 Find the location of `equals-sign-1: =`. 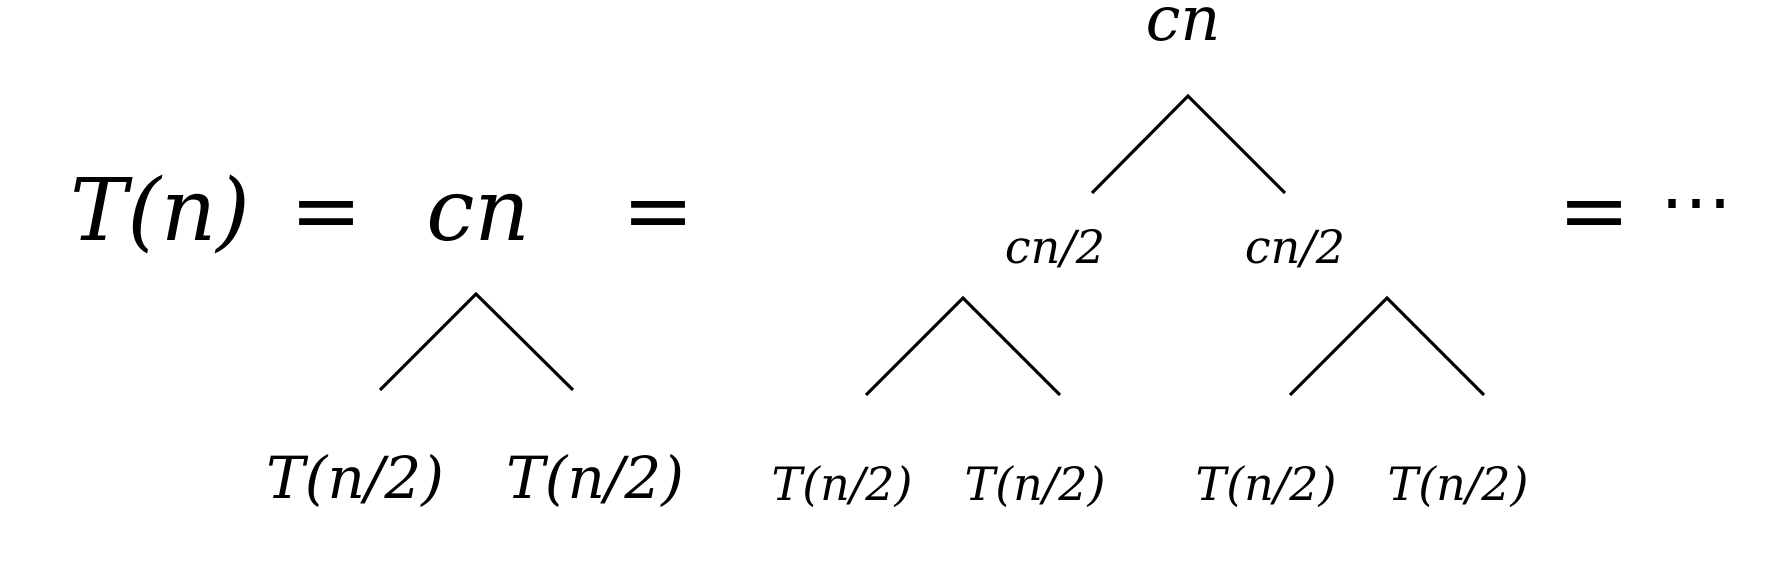

equals-sign-1: = is located at coordinates (326, 211).